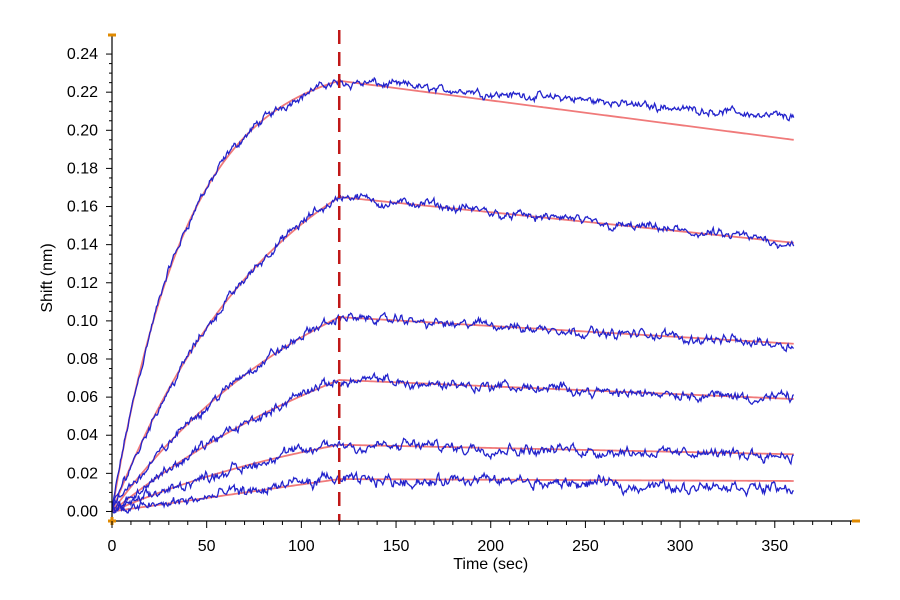 The width and height of the screenshot is (900, 600). Describe the element at coordinates (207, 546) in the screenshot. I see `x-tick-label: 50` at that location.